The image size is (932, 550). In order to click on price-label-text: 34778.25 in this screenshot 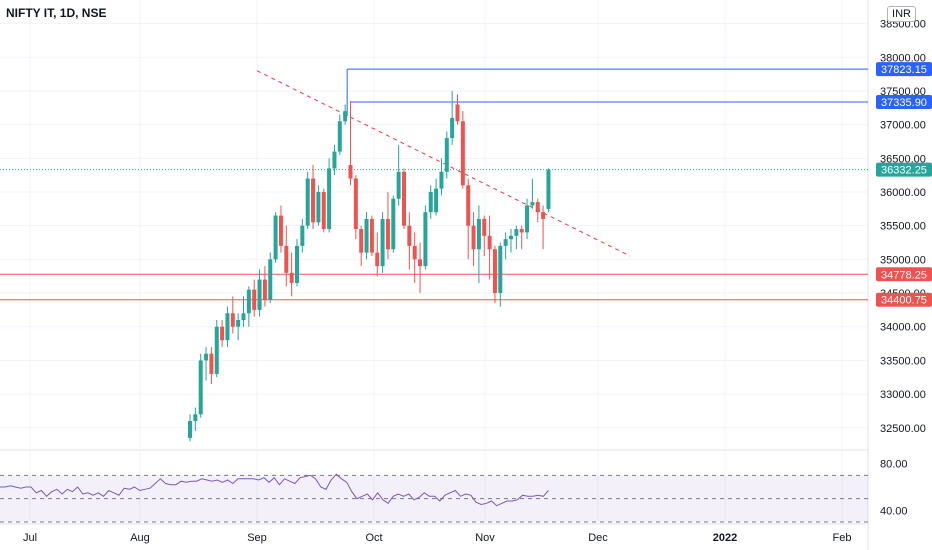, I will do `click(904, 275)`.